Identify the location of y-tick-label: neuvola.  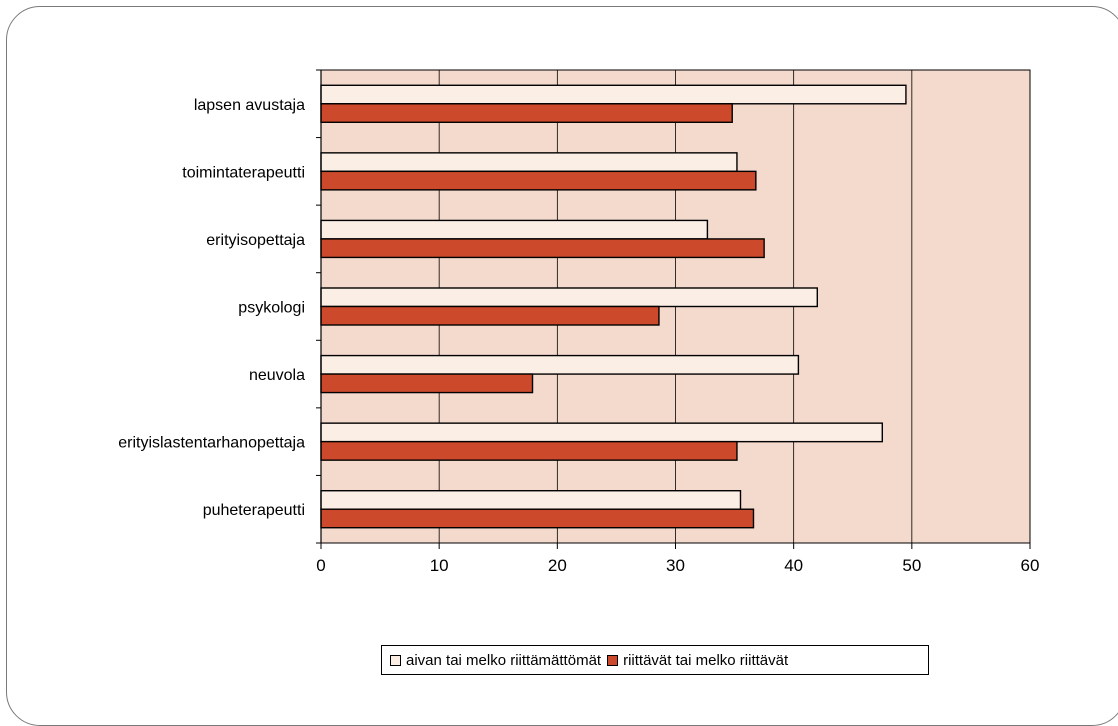
(277, 375).